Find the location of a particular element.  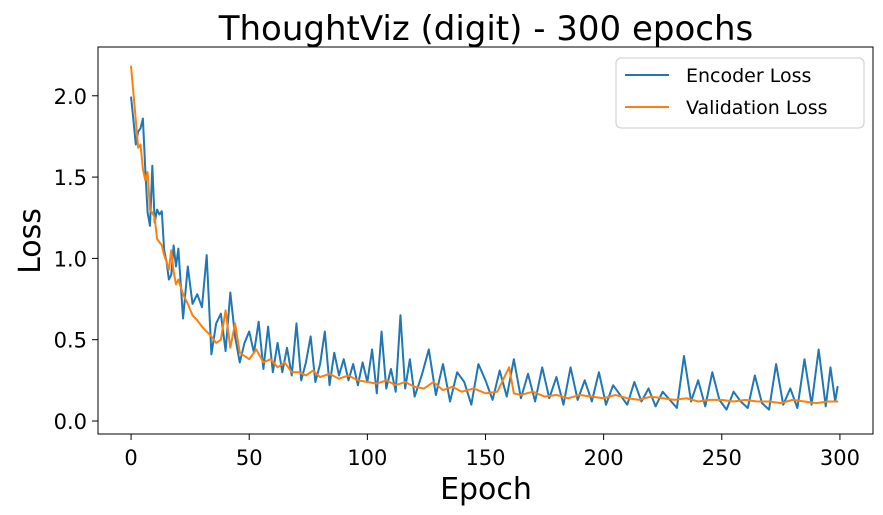

y-axis-label: Loss is located at coordinates (30, 241).